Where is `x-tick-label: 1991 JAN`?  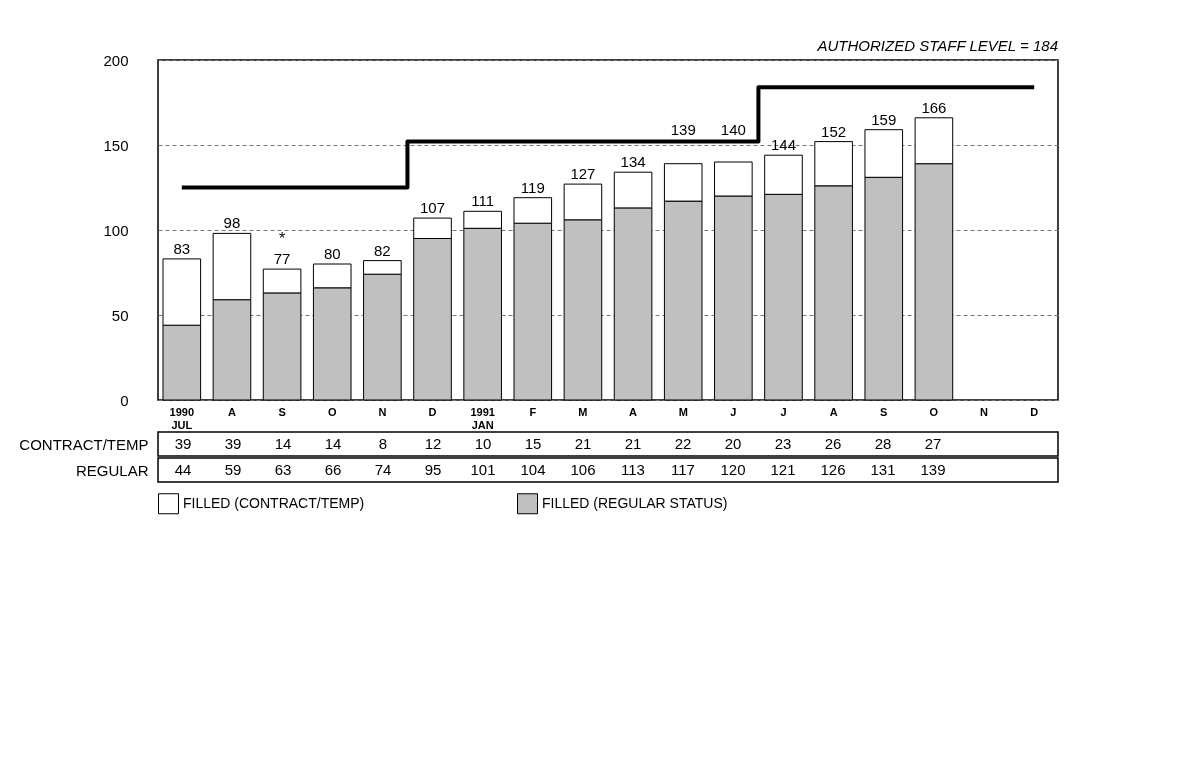
x-tick-label: 1991 JAN is located at coordinates (482, 418).